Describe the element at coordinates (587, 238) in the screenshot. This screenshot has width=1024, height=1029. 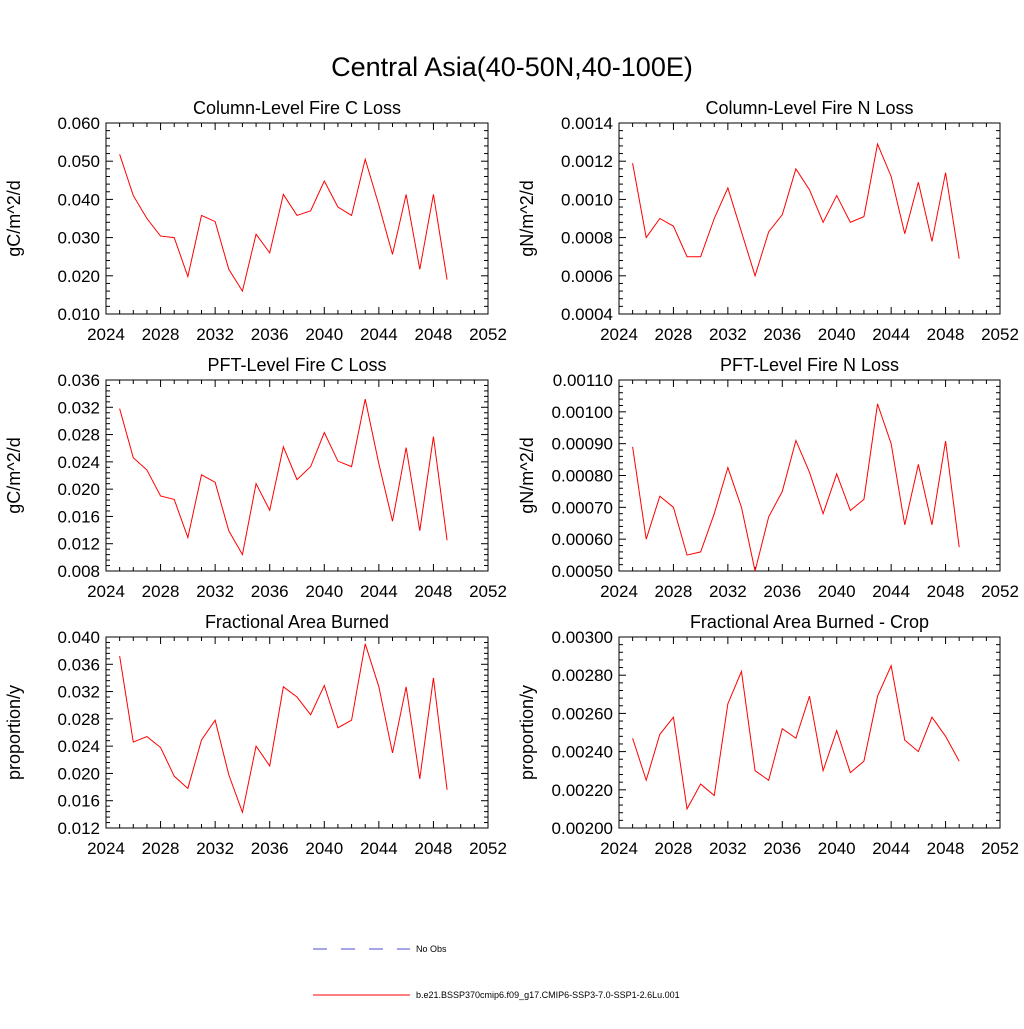
I see `y-tick-label: 0.0008` at that location.